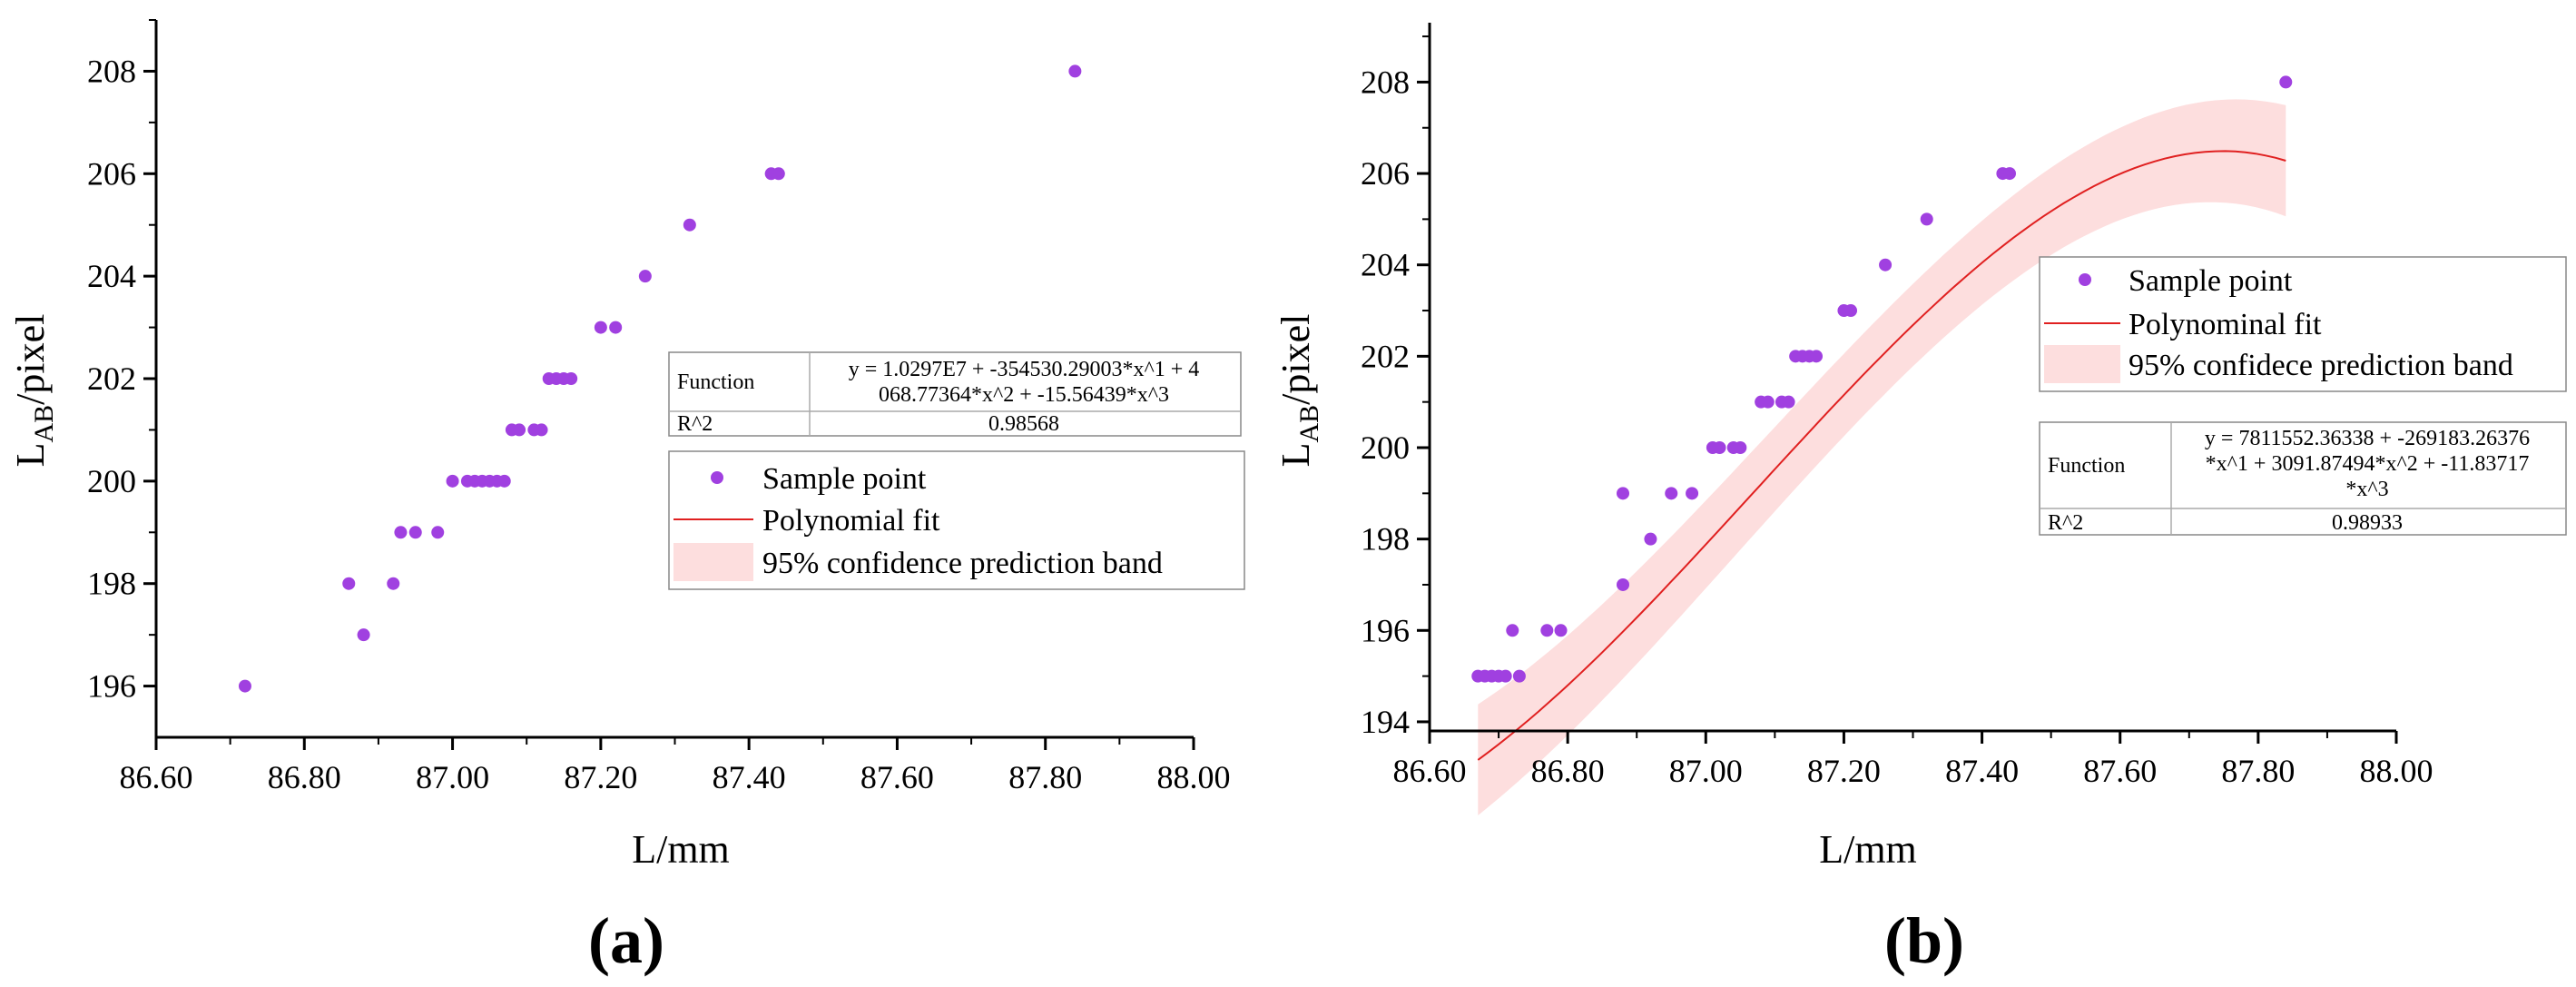 The width and height of the screenshot is (2576, 987). I want to click on panel-b-x-tick-label: 87.00, so click(1706, 771).